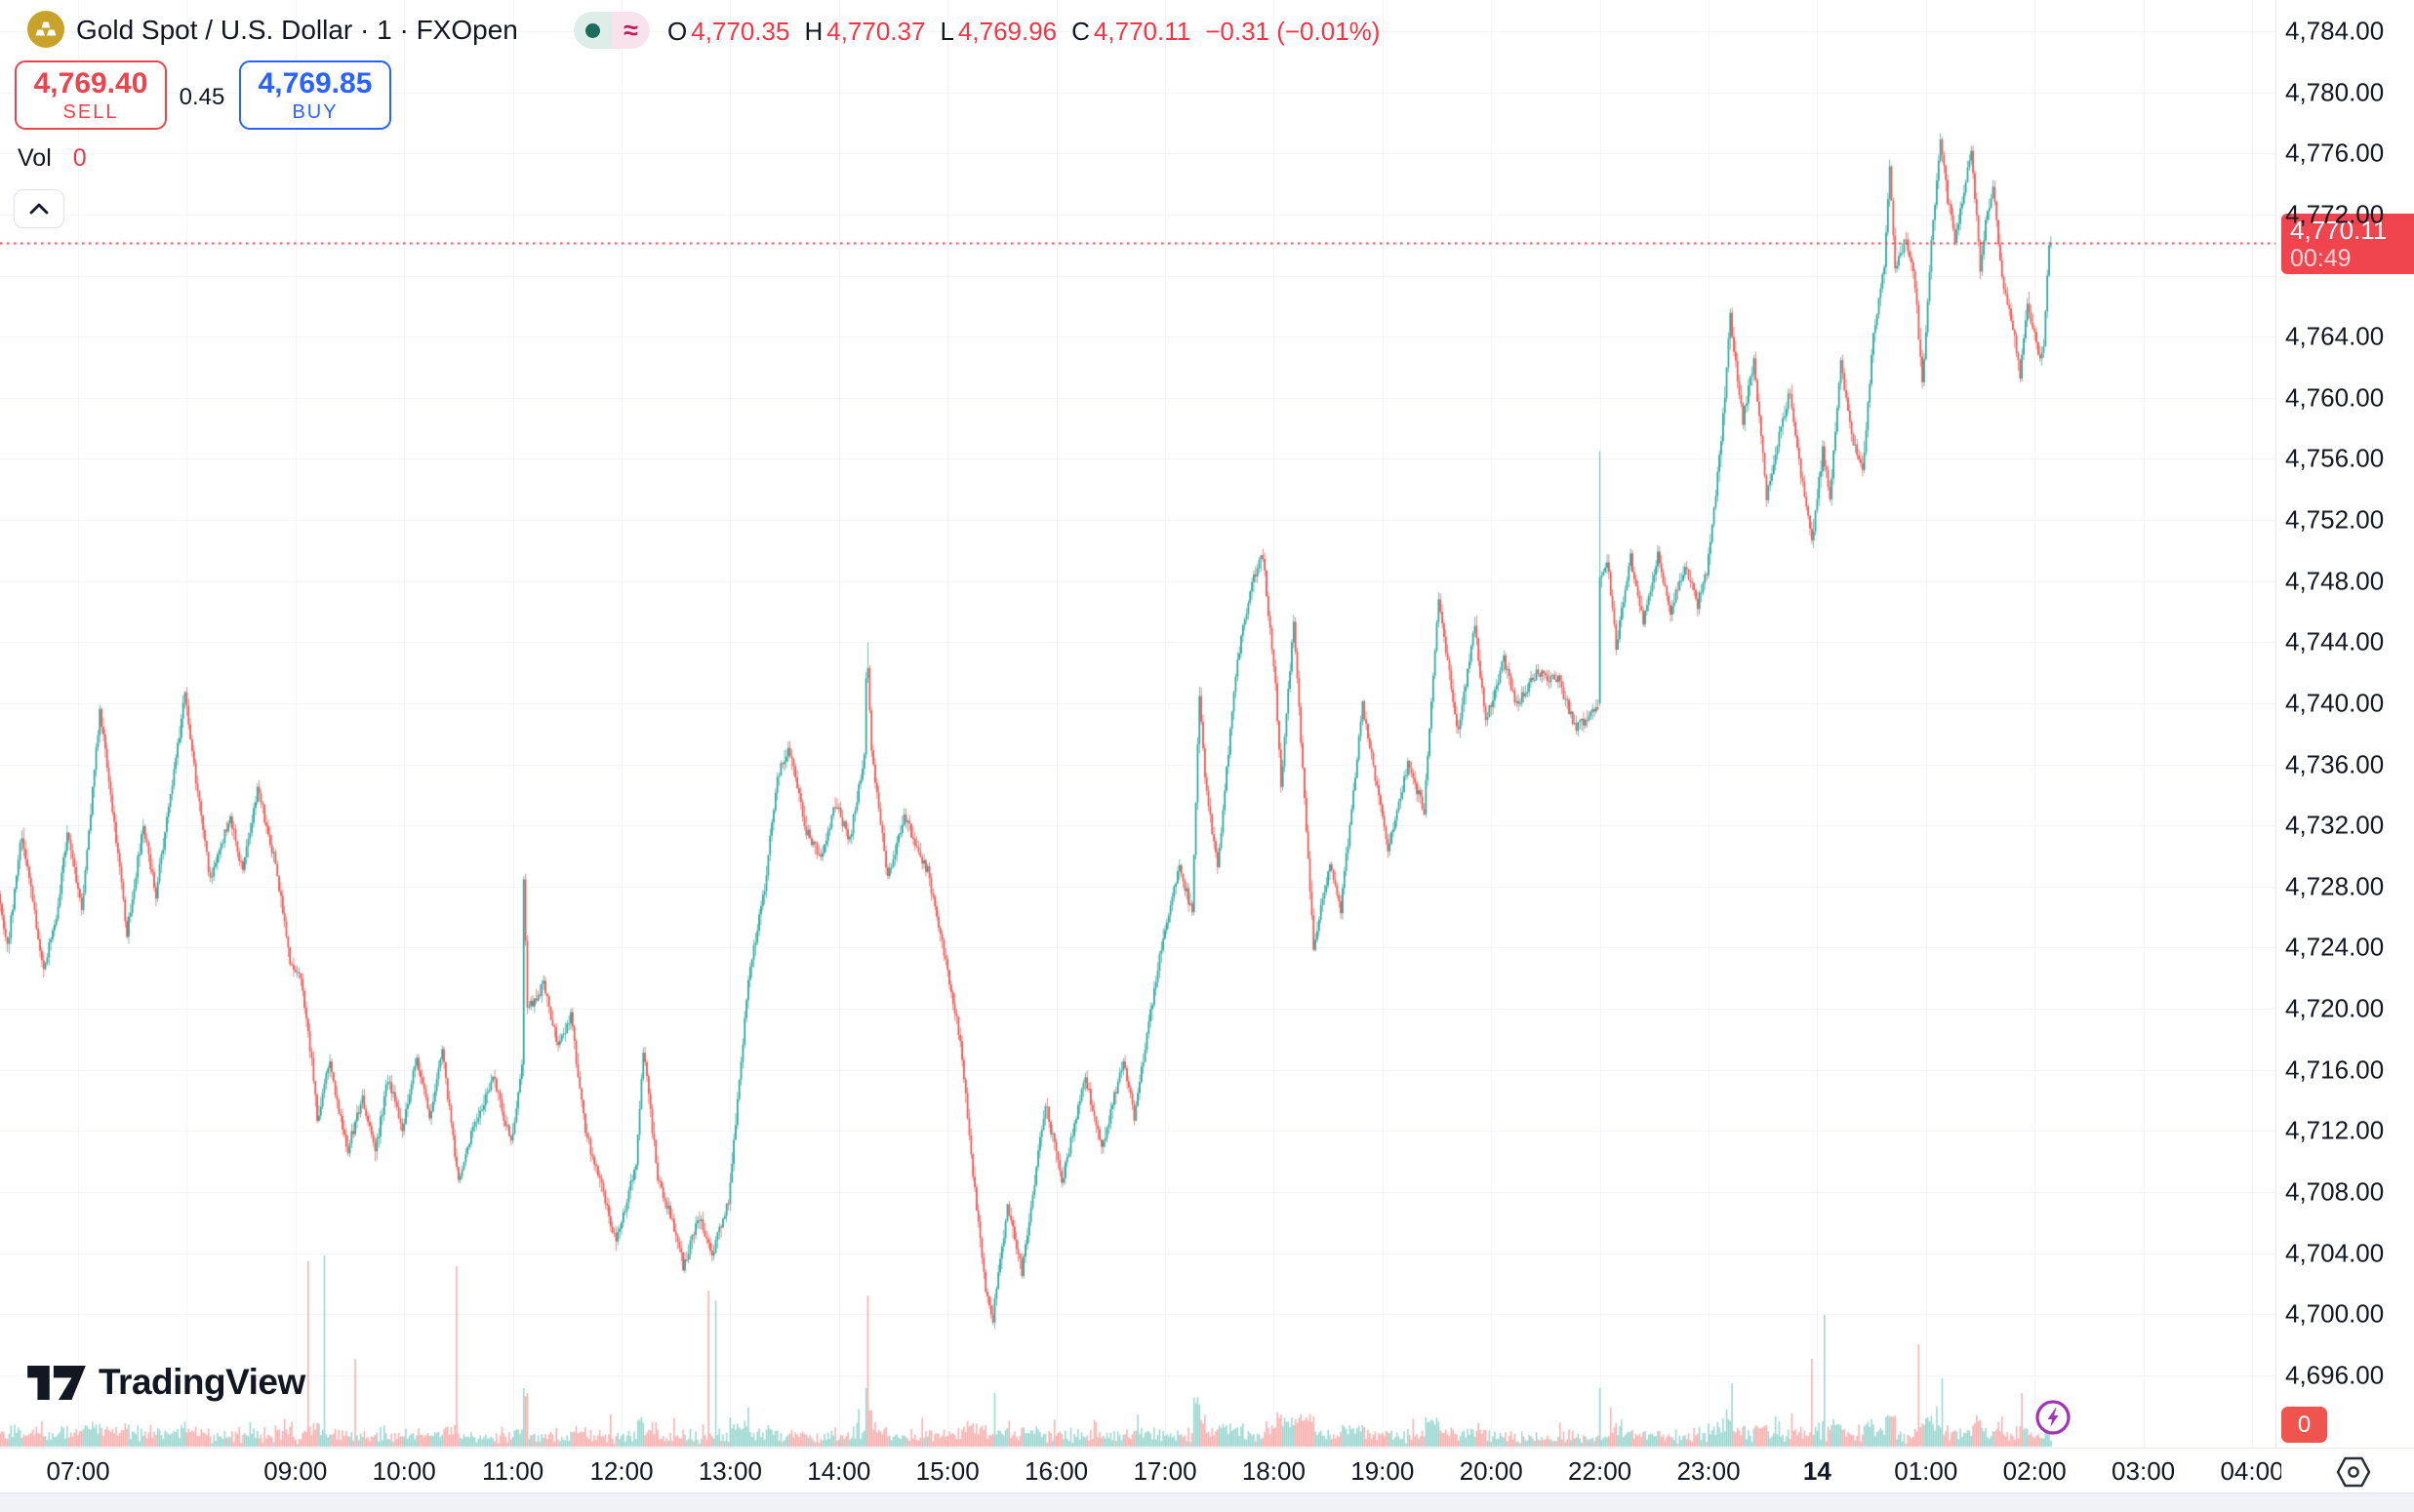  Describe the element at coordinates (839, 1471) in the screenshot. I see `time-axis-label: 14:00` at that location.